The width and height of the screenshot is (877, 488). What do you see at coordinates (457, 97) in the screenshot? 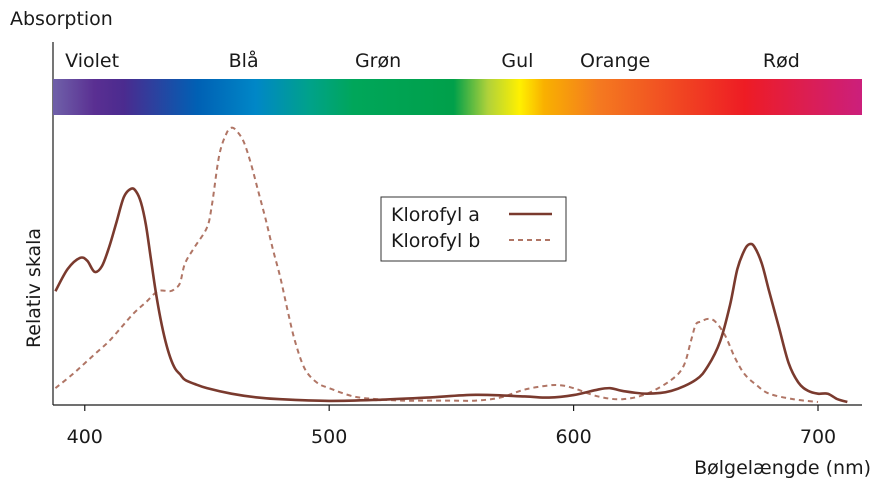
I see `spectrum-band` at bounding box center [457, 97].